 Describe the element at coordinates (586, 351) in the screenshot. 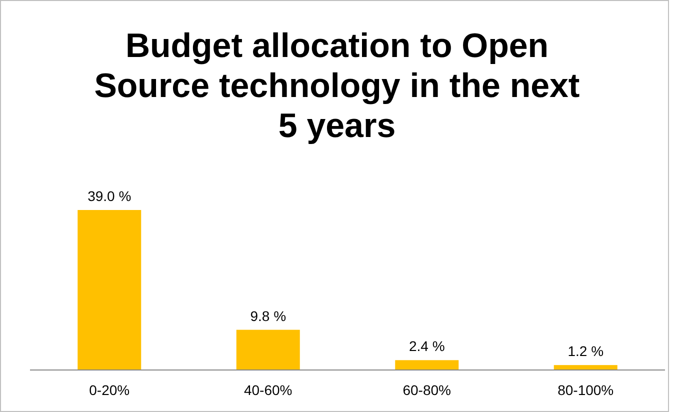

I see `data-label: 1.2 %` at that location.